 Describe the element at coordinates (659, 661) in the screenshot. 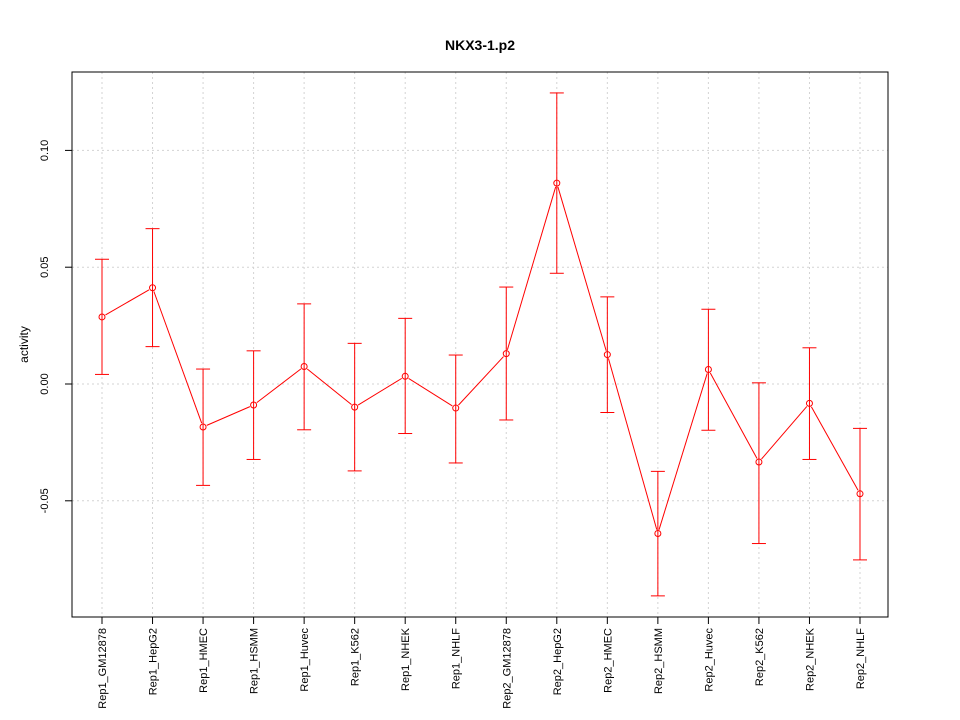

I see `x-tick-label: Rep2_HSMM` at that location.